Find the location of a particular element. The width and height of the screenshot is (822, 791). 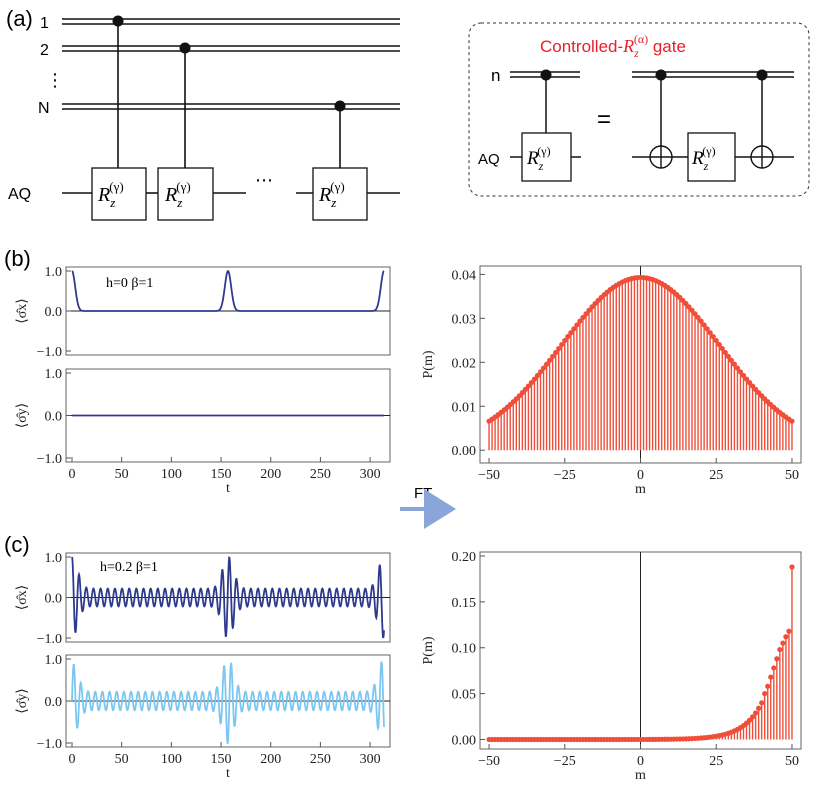

x-tick-label: 300 is located at coordinates (370, 474).